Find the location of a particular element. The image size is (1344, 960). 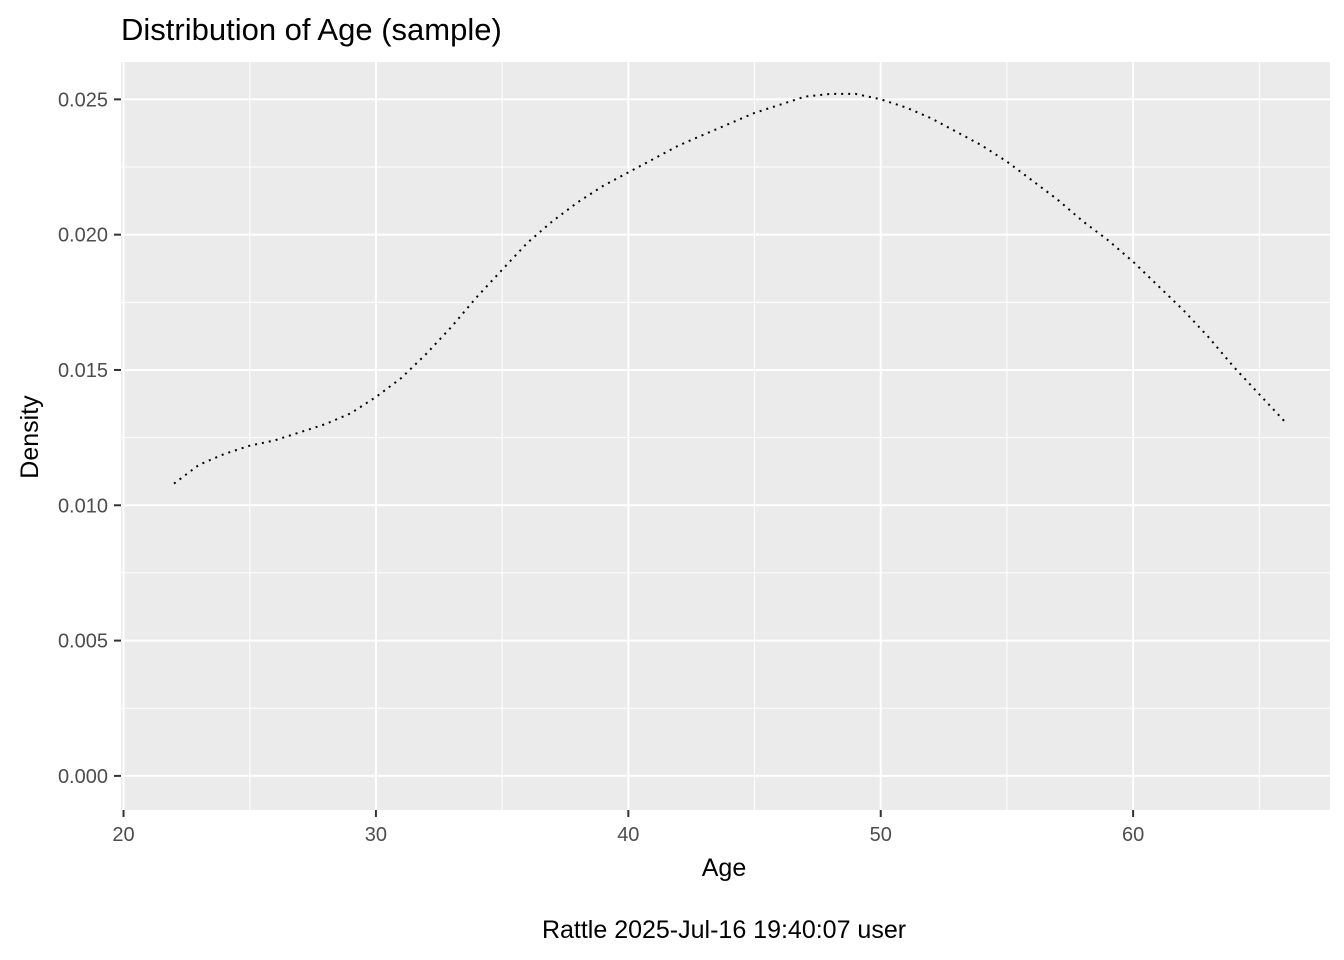

y-axis-title: Density is located at coordinates (30, 437).